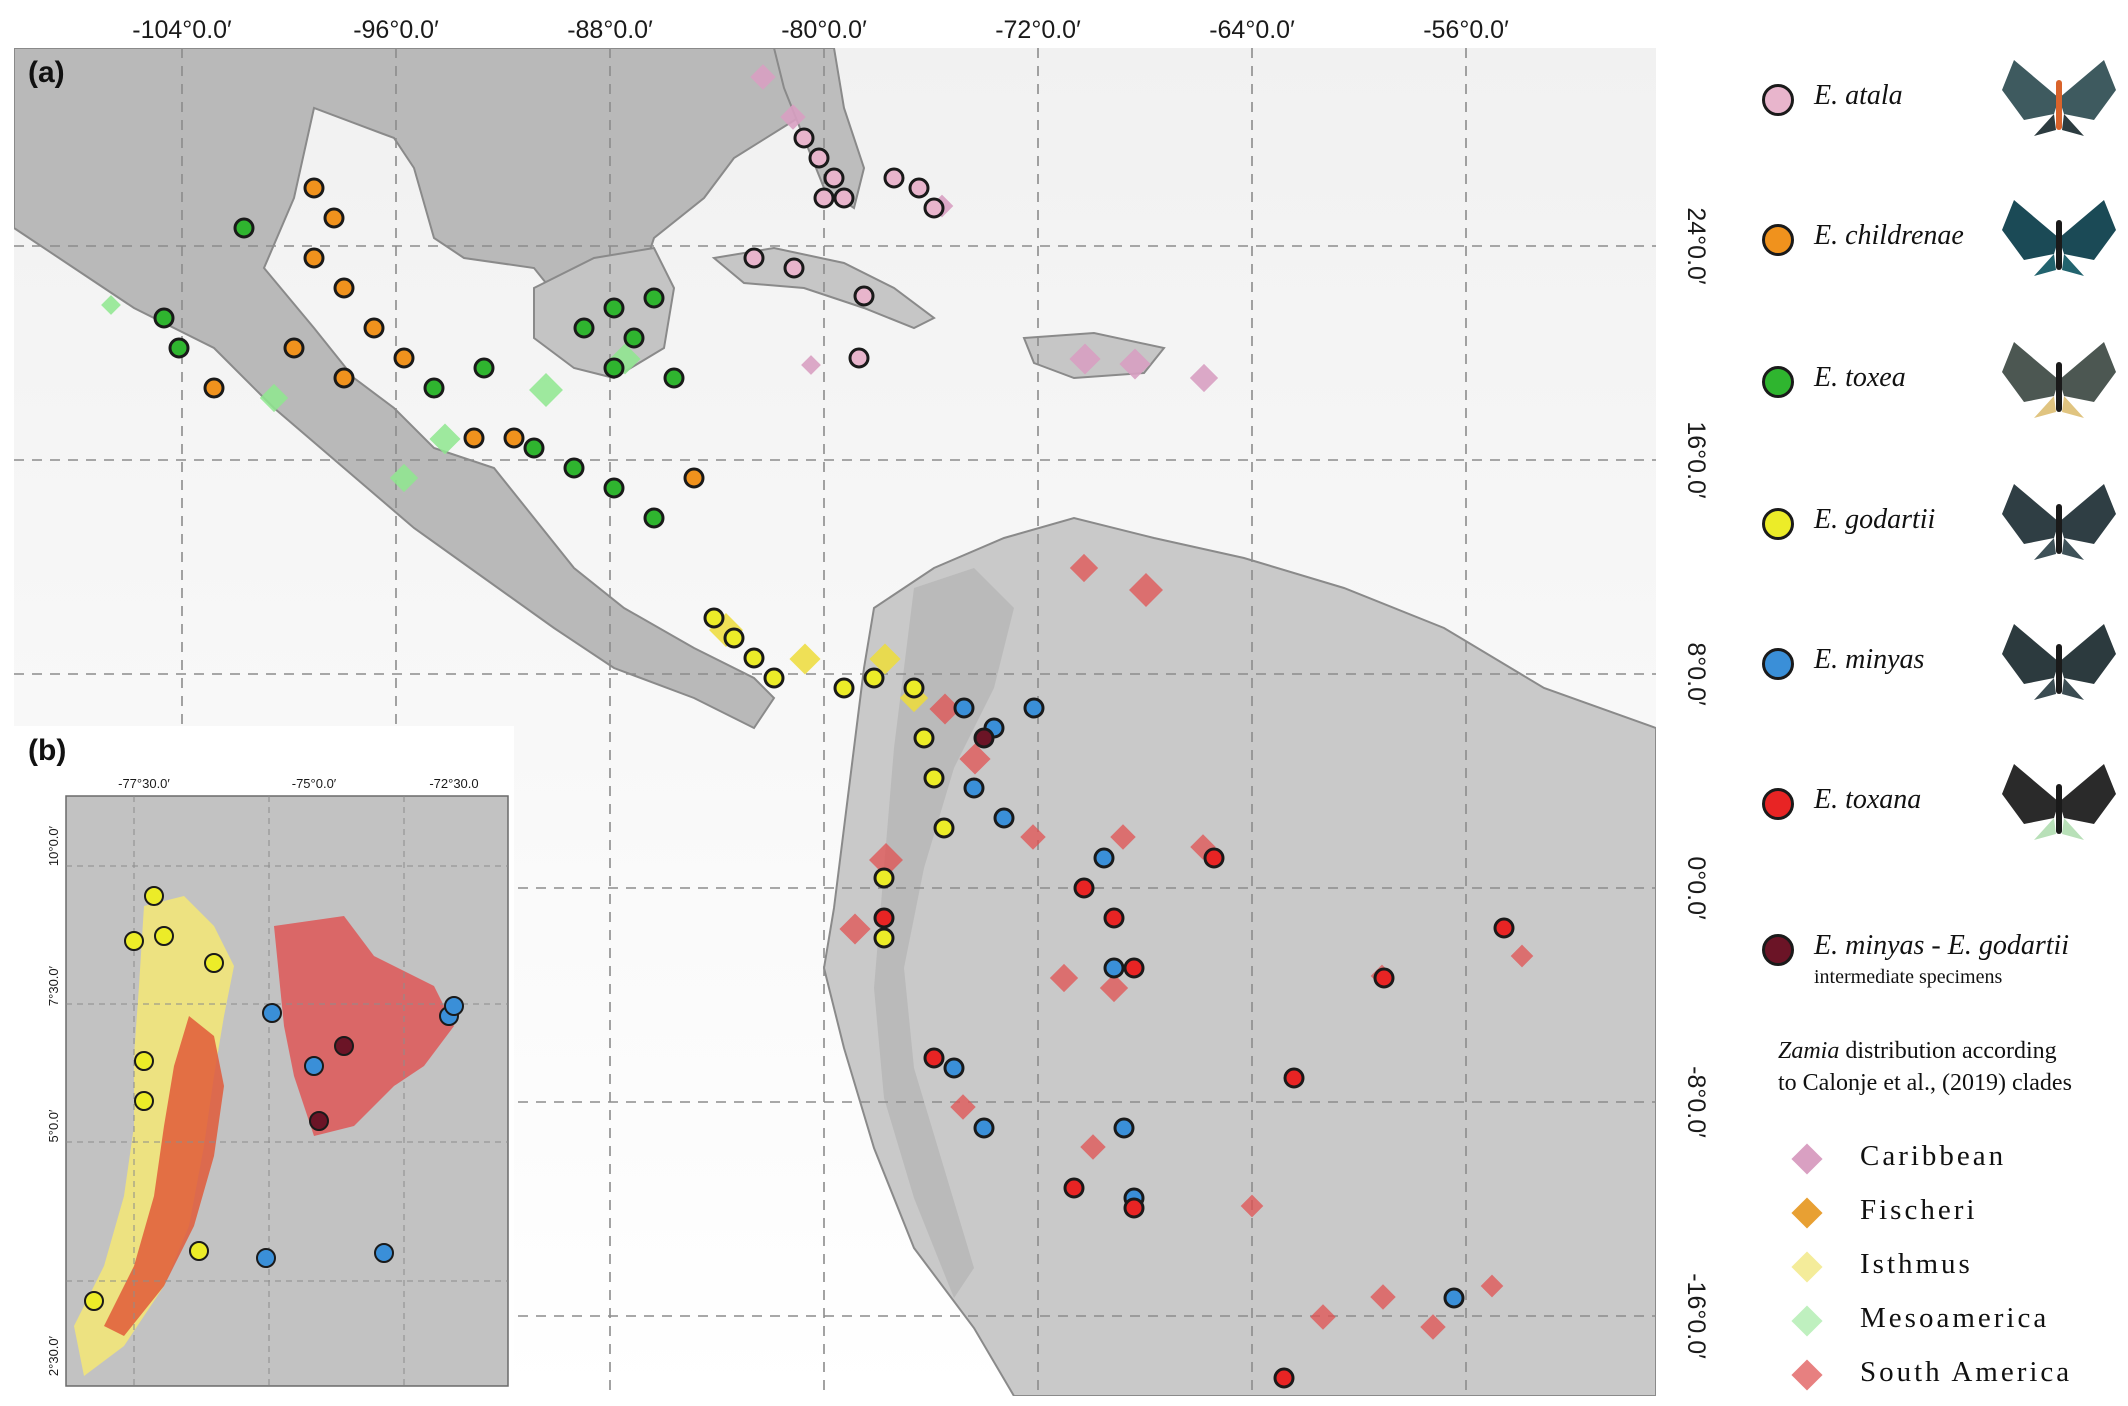 This screenshot has width=2128, height=1406. Describe the element at coordinates (1916, 1264) in the screenshot. I see `clade-label-isthmus: Isthmus` at that location.